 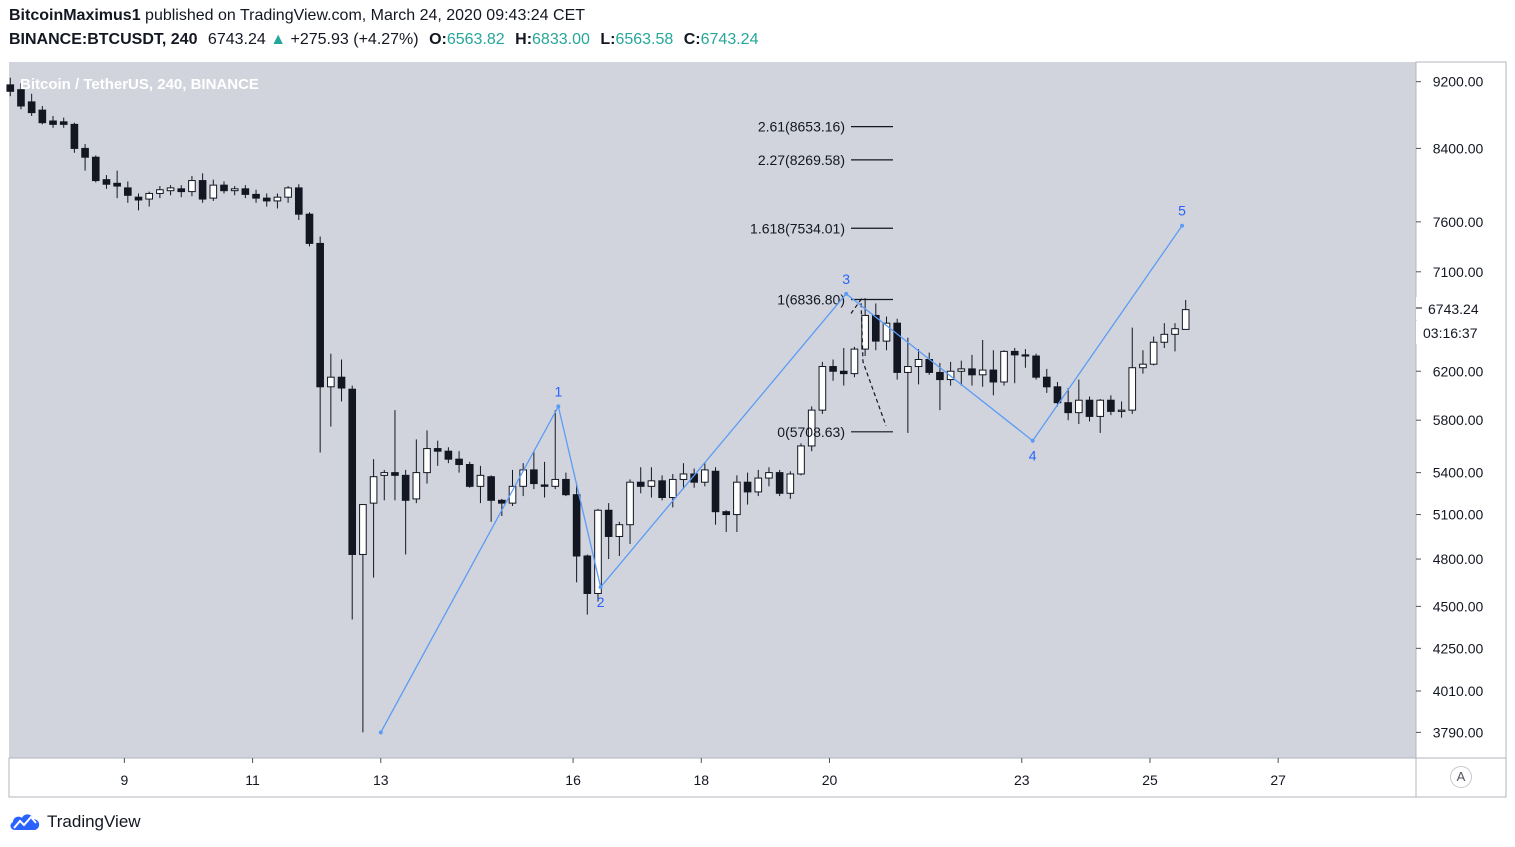 What do you see at coordinates (1458, 606) in the screenshot?
I see `price-tick-label: 4500.00` at bounding box center [1458, 606].